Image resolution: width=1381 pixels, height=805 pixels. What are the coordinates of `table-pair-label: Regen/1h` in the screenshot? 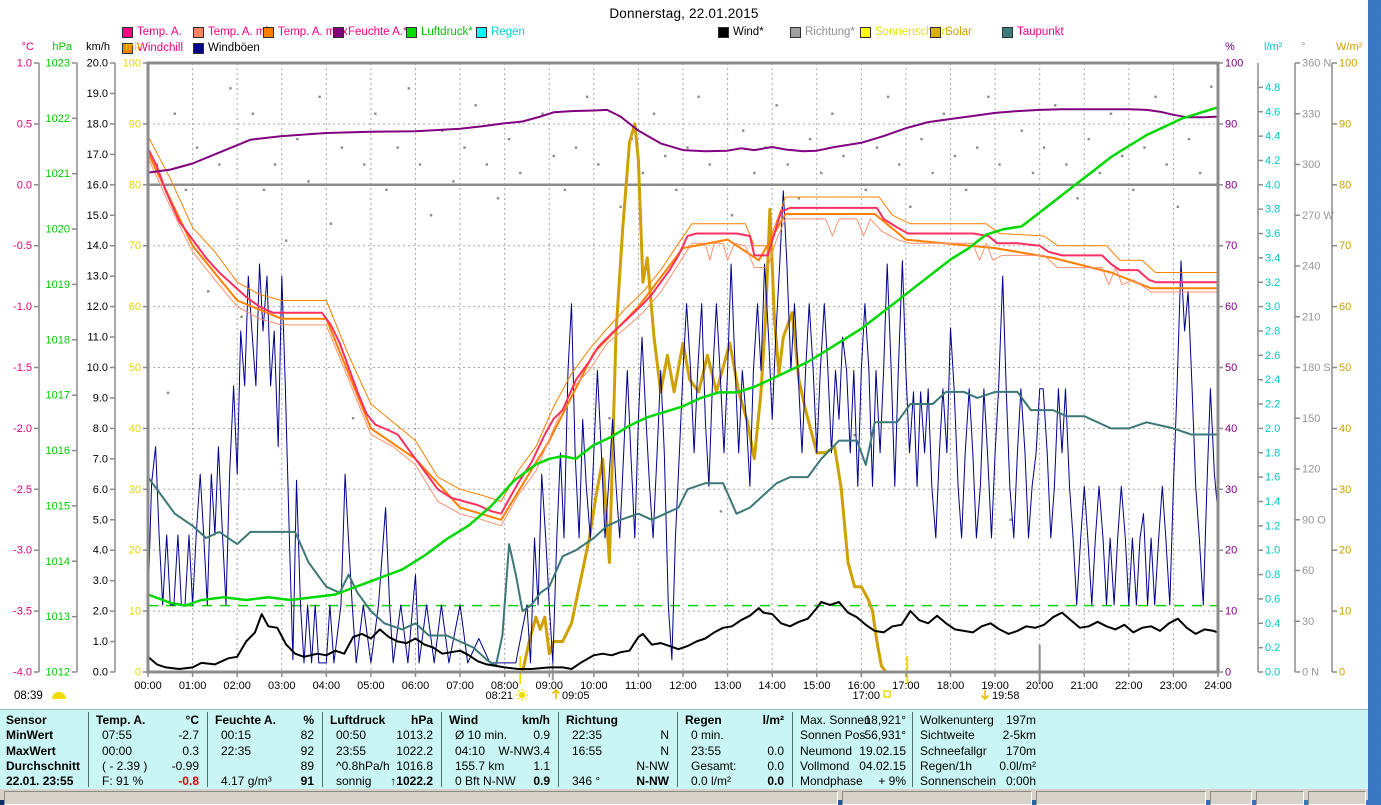 It's located at (946, 765).